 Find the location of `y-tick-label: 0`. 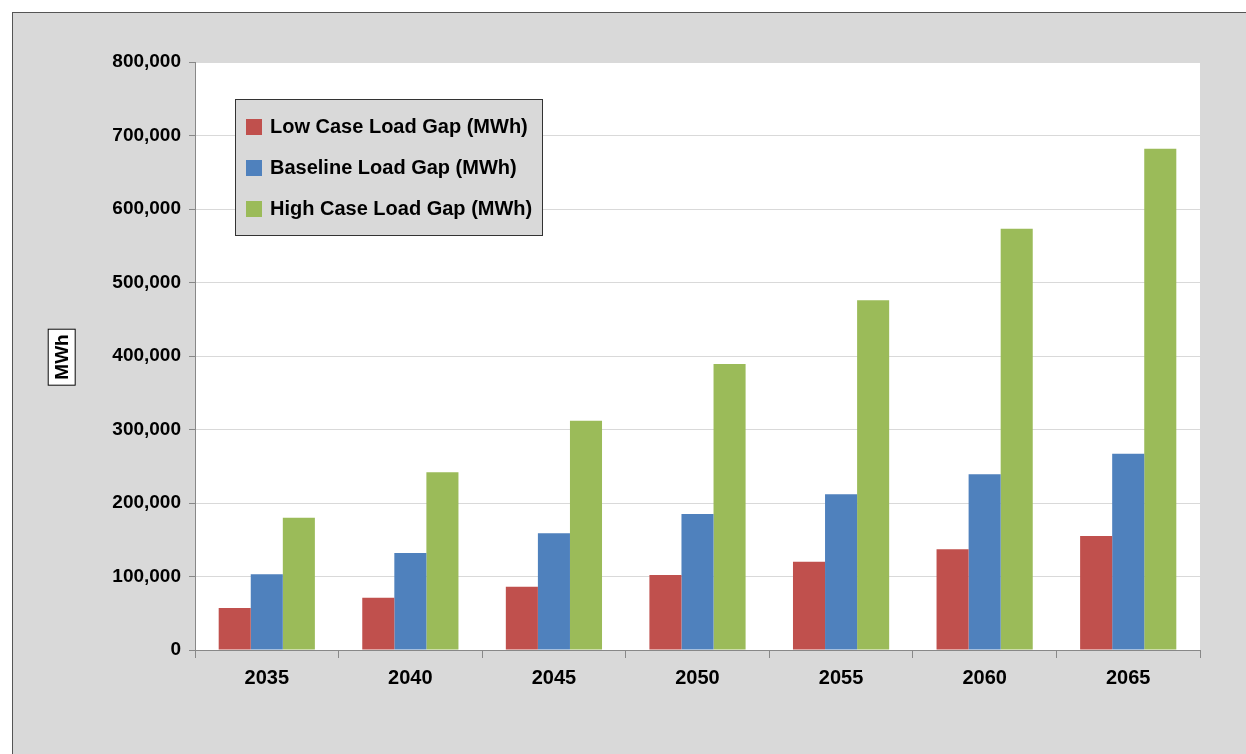

y-tick-label: 0 is located at coordinates (175, 649).